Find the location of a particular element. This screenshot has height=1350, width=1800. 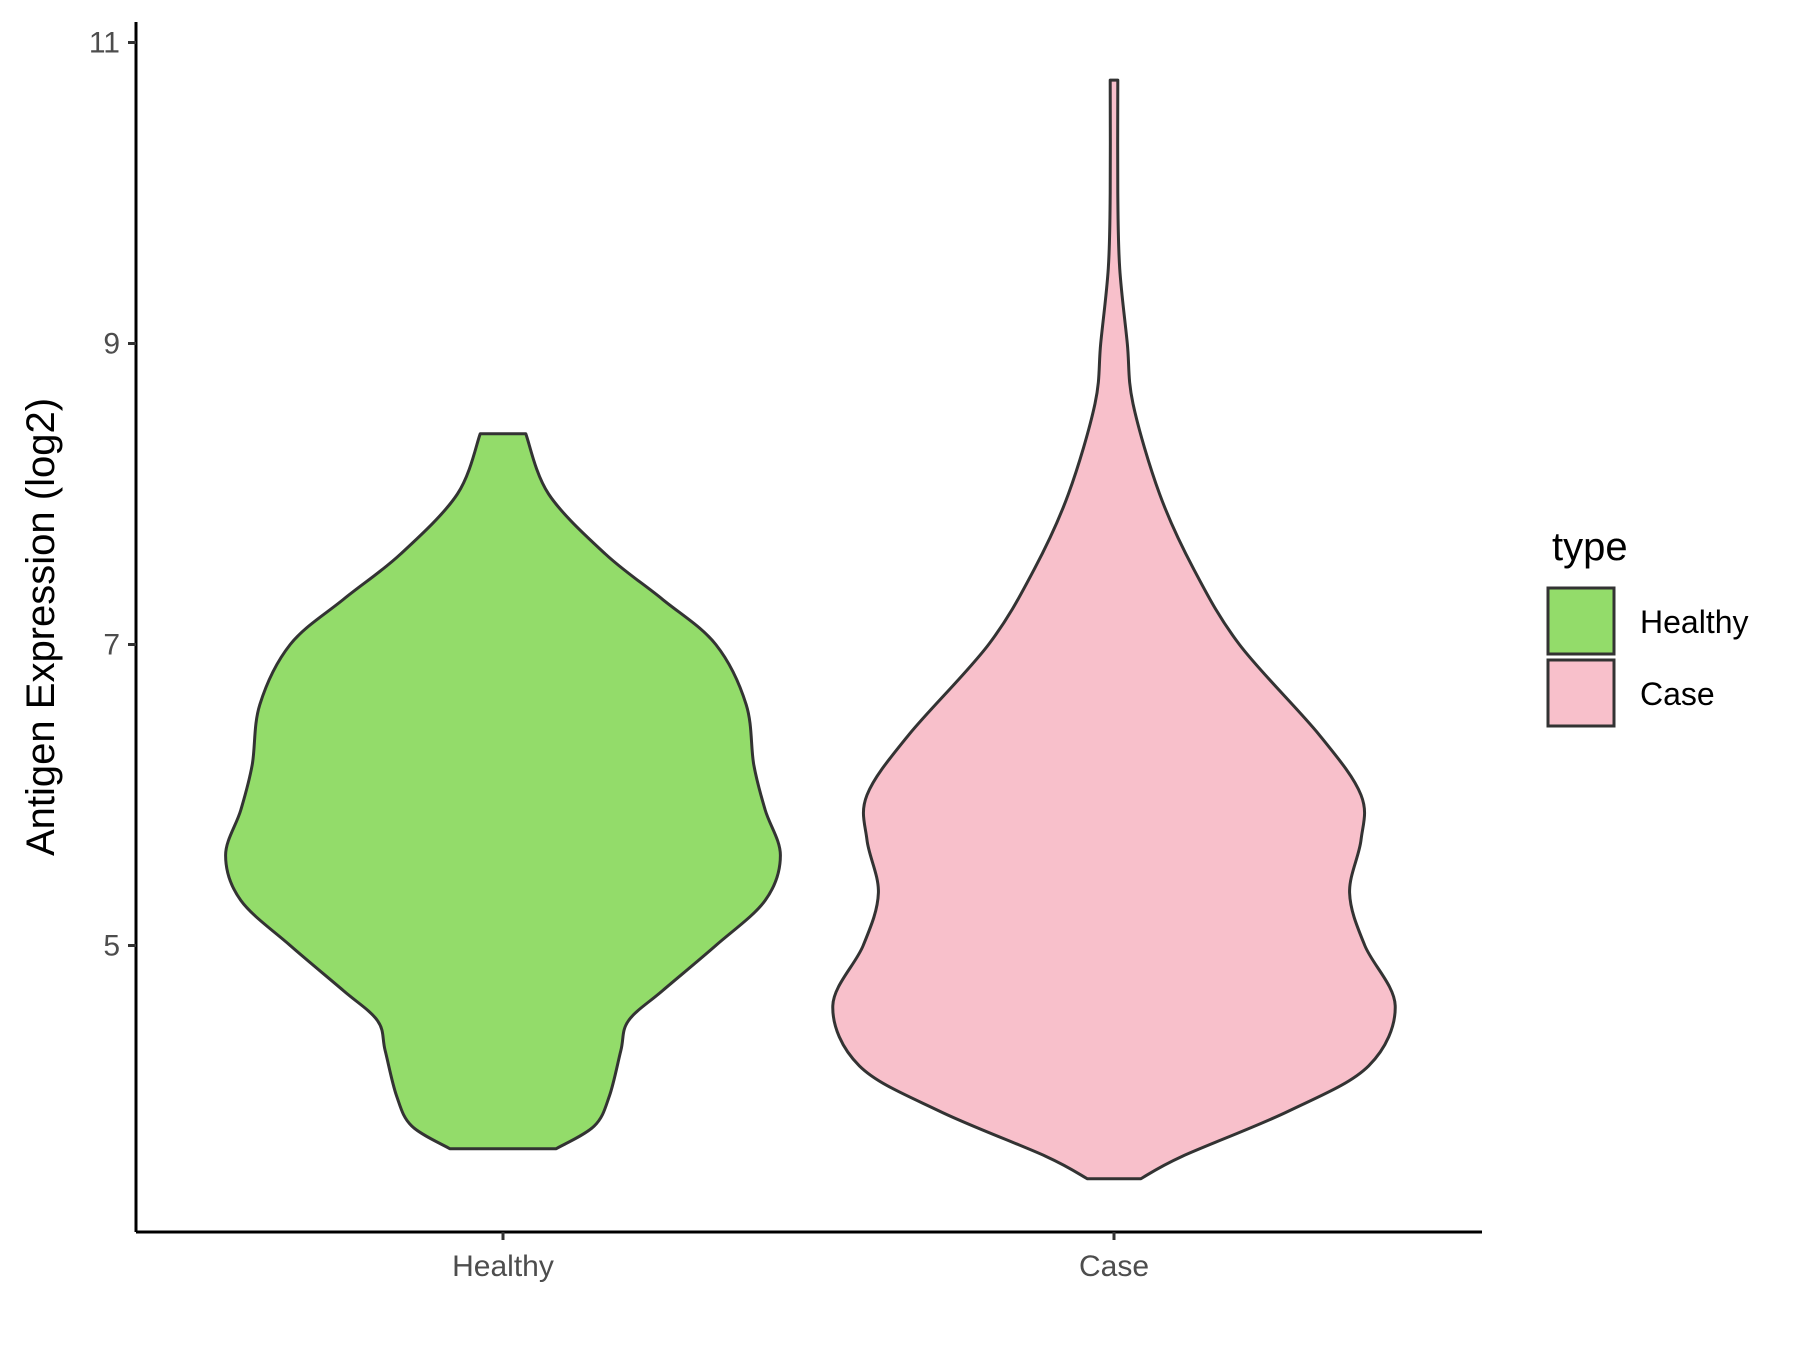

legend: type Healthy Case is located at coordinates (1647, 626).